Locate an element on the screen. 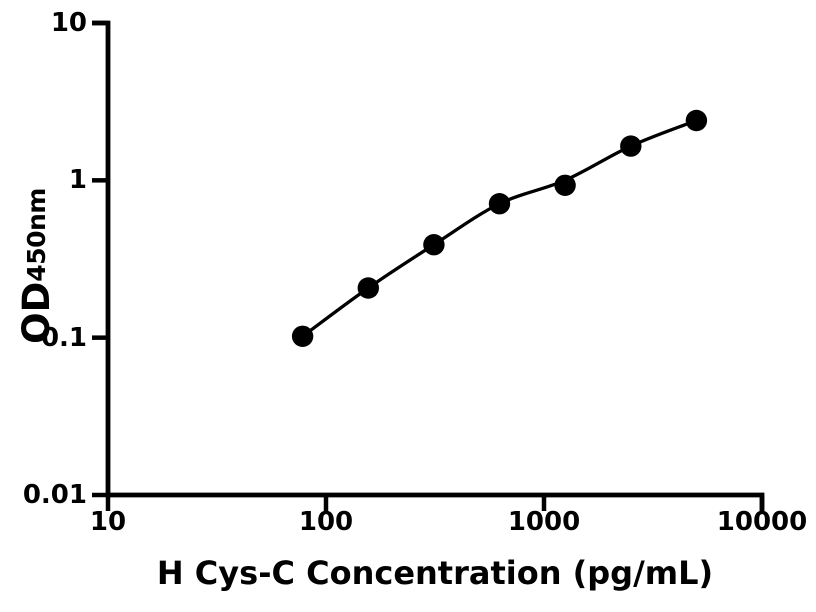  x-tick-label: 100 is located at coordinates (326, 522).